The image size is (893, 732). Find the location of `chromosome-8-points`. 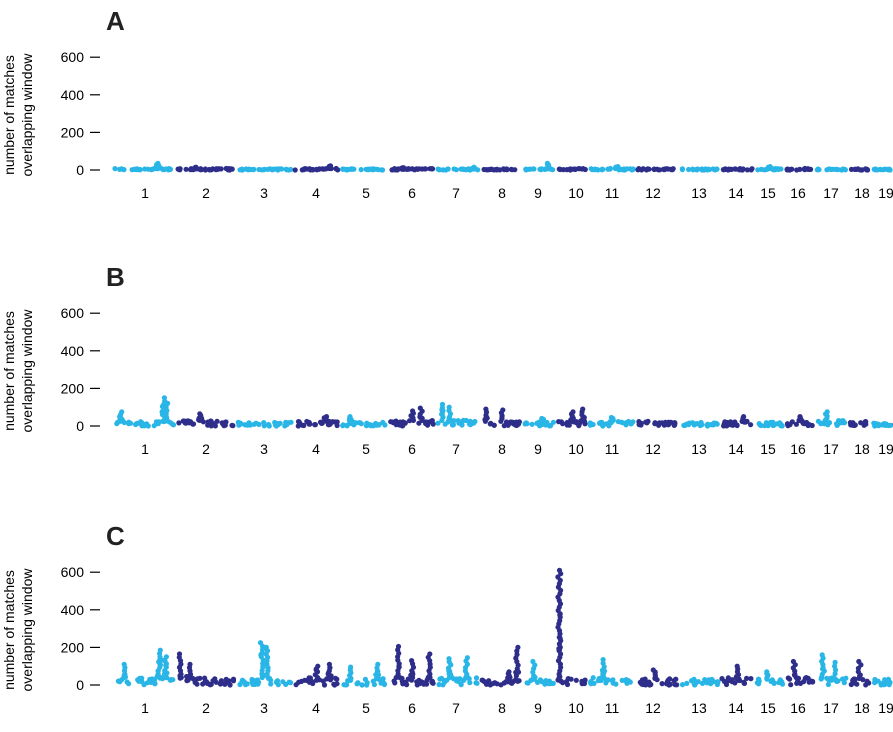

chromosome-8-points is located at coordinates (500, 666).